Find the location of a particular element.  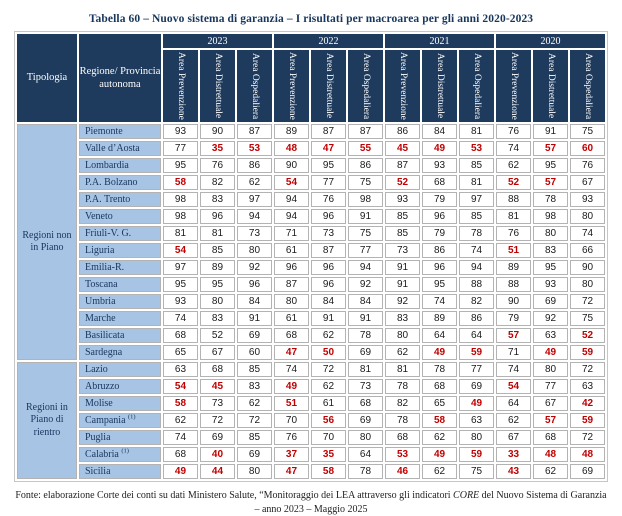

region-name: Liguria is located at coordinates (99, 250).